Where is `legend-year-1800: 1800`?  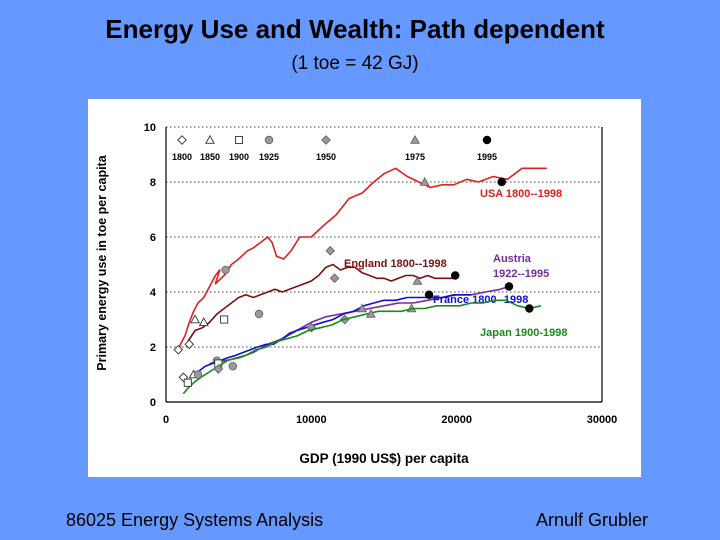 legend-year-1800: 1800 is located at coordinates (182, 157).